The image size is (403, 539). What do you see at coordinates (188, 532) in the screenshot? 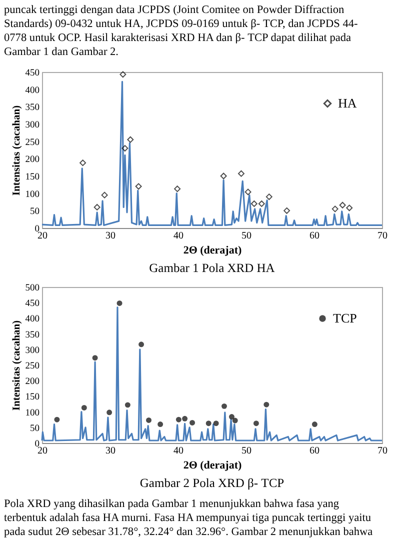
I see `text: pada sudut 2Θ sebesar 31.78°, 32.24° dan 32.96°. Gambar 2 menunjukkan bahwa` at bounding box center [188, 532].